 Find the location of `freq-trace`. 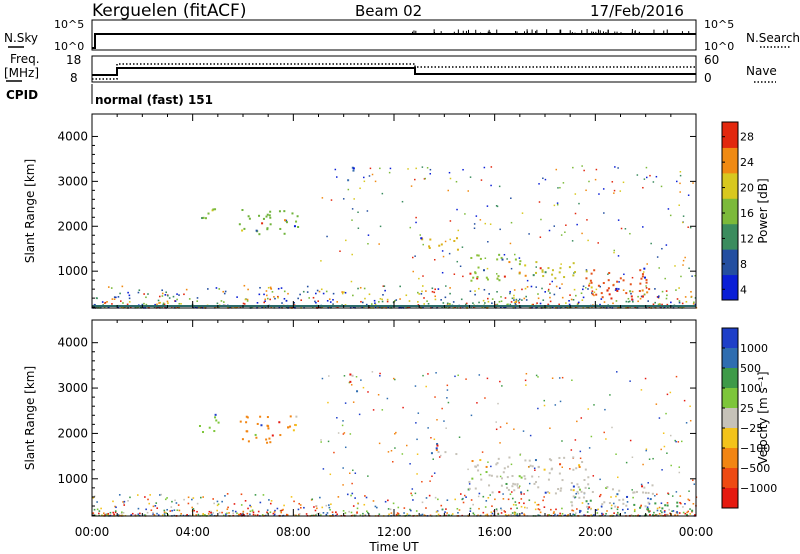

freq-trace is located at coordinates (394, 71).